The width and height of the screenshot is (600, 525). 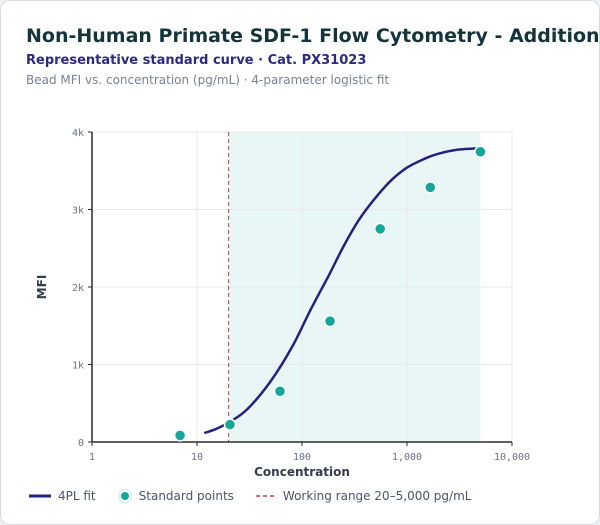 I want to click on y-tick-label: 2k, so click(x=78, y=288).